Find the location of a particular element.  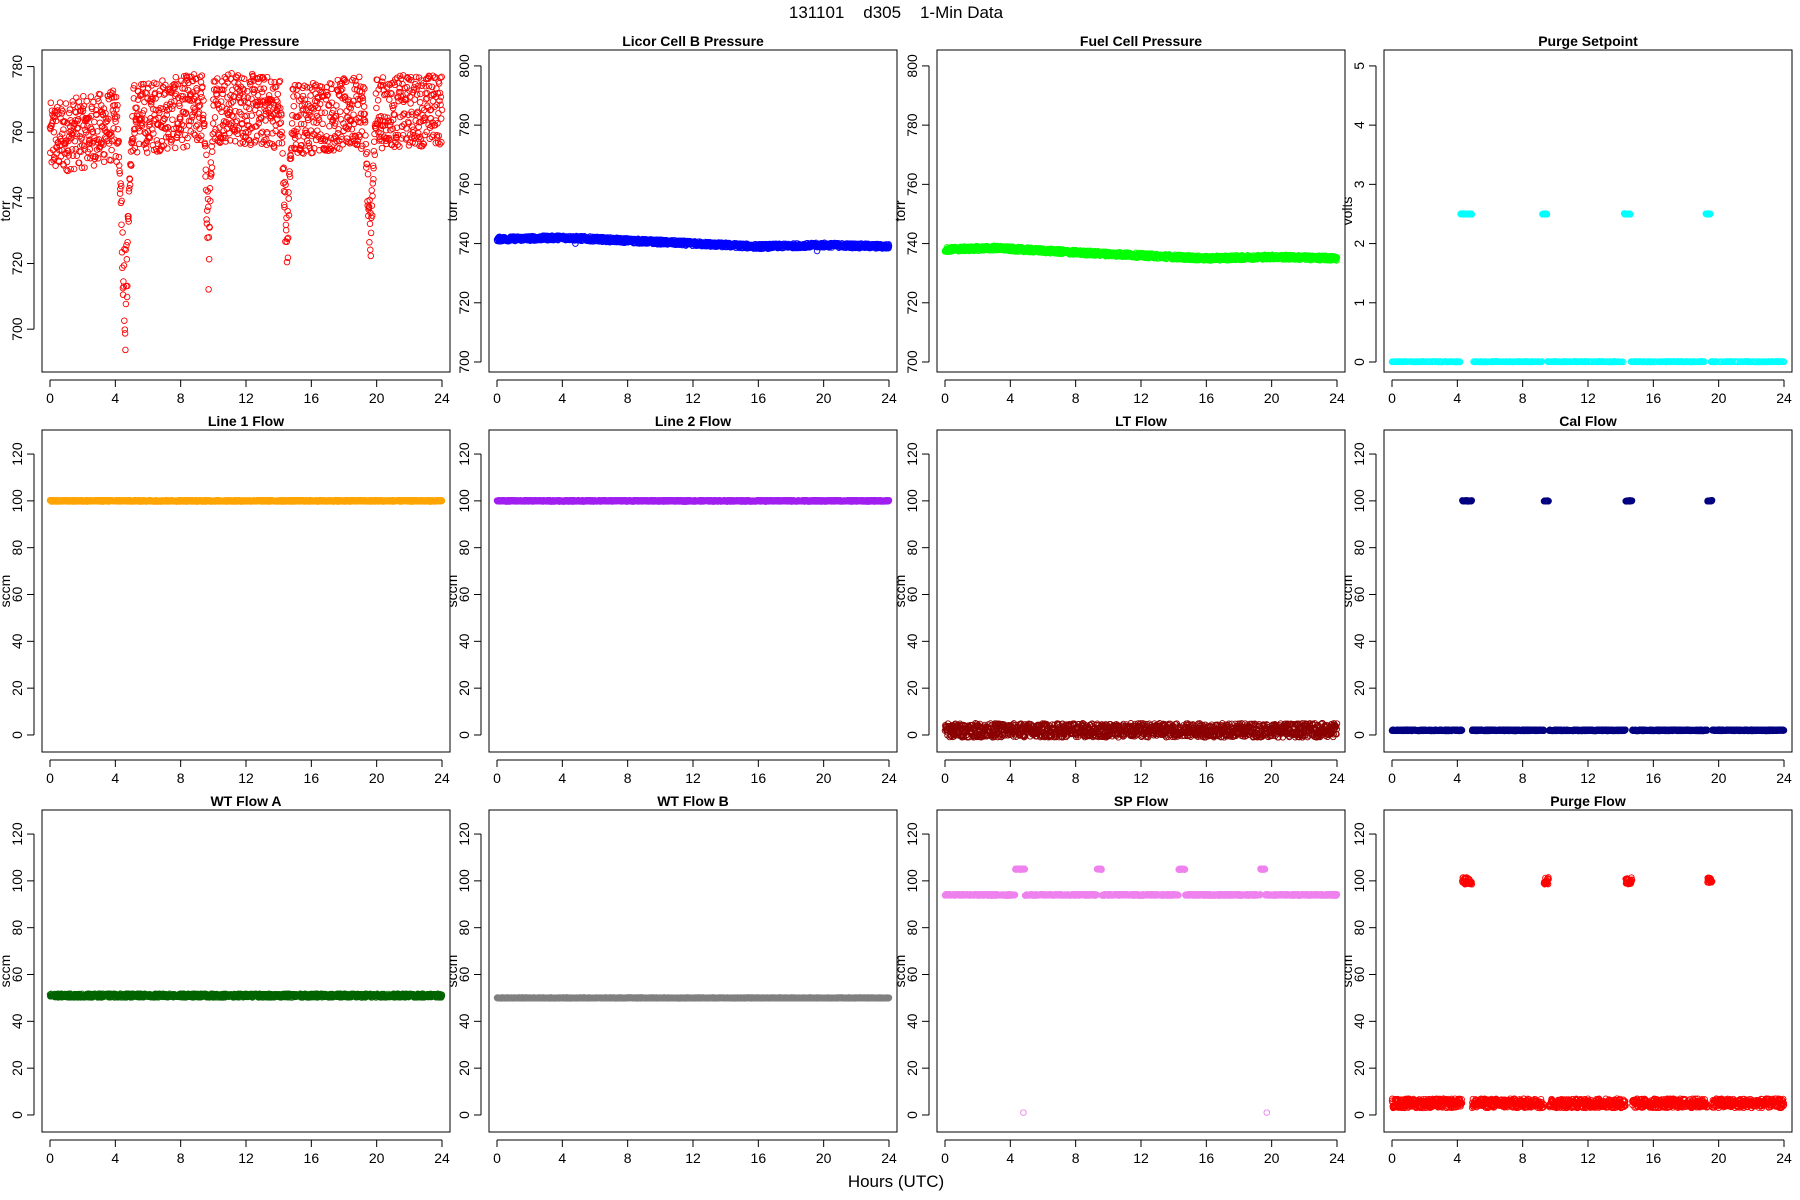

x-tick-label: 24 is located at coordinates (442, 398).